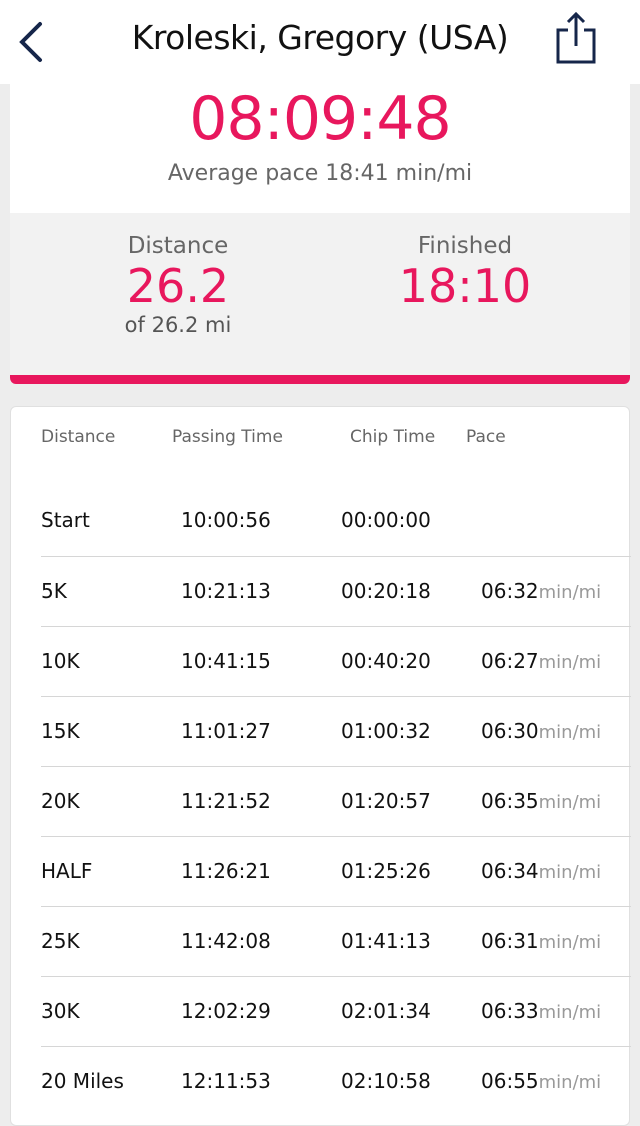  Describe the element at coordinates (336, 591) in the screenshot. I see `table-row: 5K 10:21:13 00:20:18 06:32min/mi` at that location.